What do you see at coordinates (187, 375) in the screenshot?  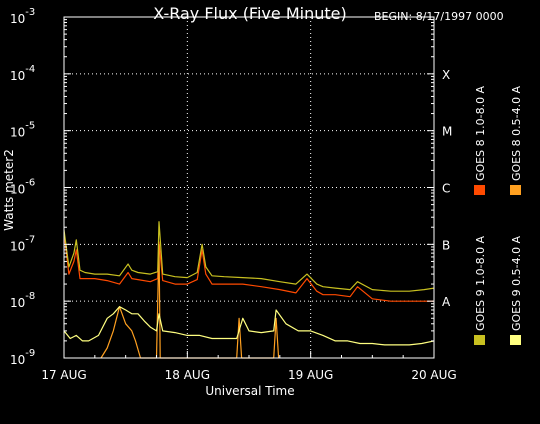 I see `x-tick-label: 18 AUG` at bounding box center [187, 375].